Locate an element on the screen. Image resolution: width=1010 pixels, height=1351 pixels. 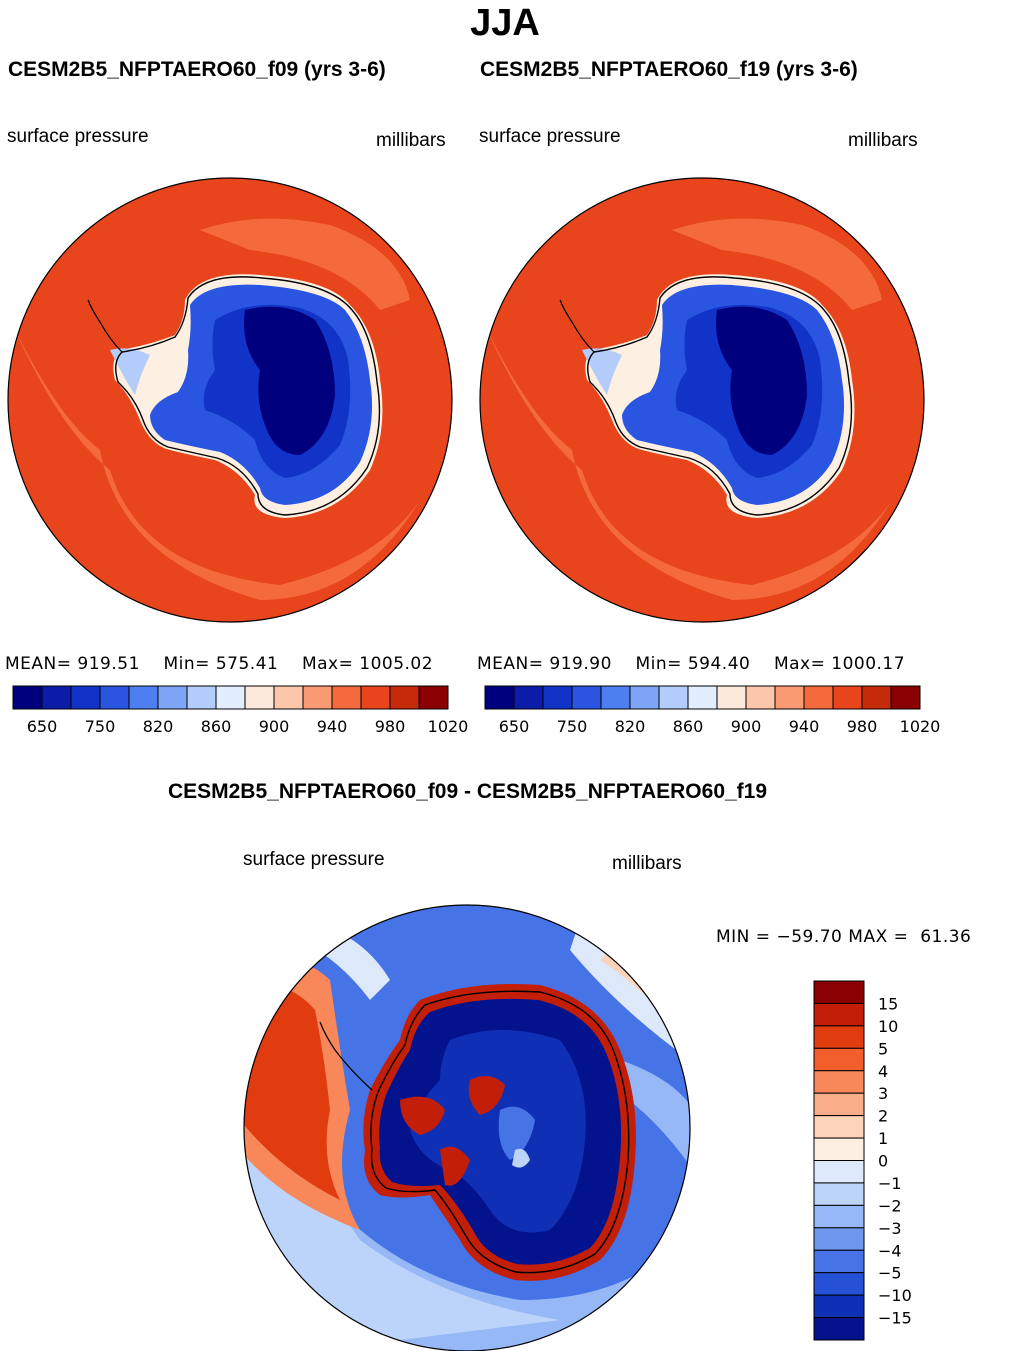
panel1-variable: surface pressure is located at coordinates (78, 136).